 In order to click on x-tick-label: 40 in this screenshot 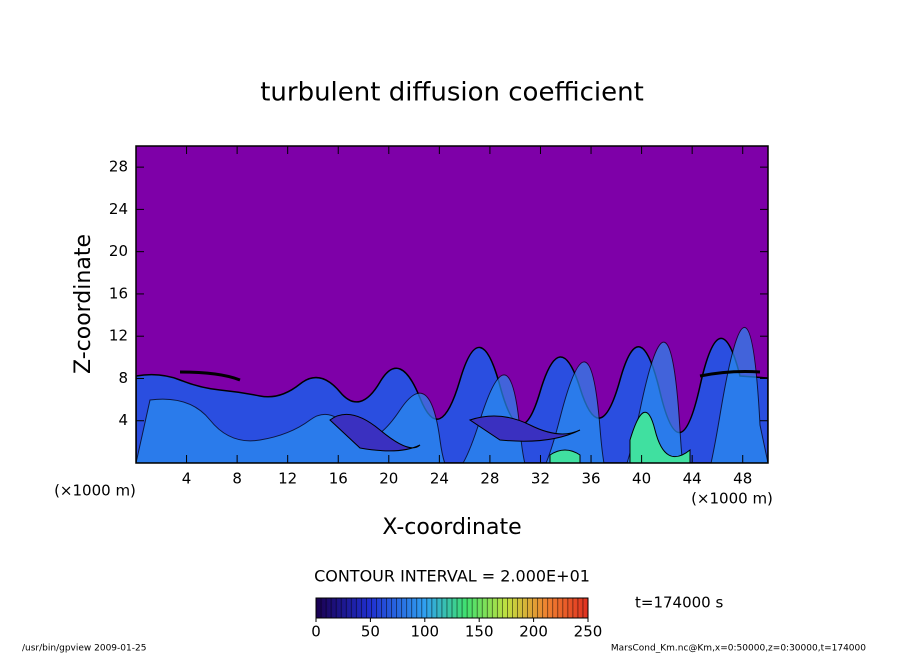, I will do `click(641, 479)`.